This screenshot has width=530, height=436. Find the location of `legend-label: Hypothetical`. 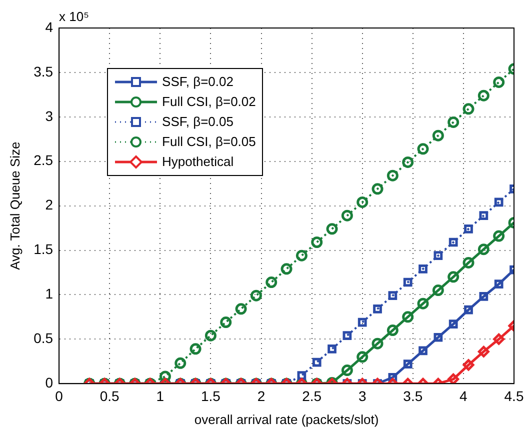

legend-label: Hypothetical is located at coordinates (198, 162).